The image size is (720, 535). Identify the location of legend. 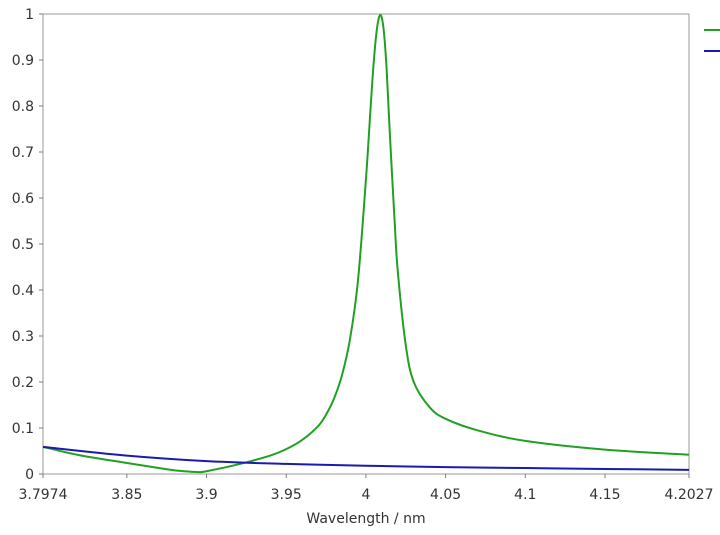
(712, 40).